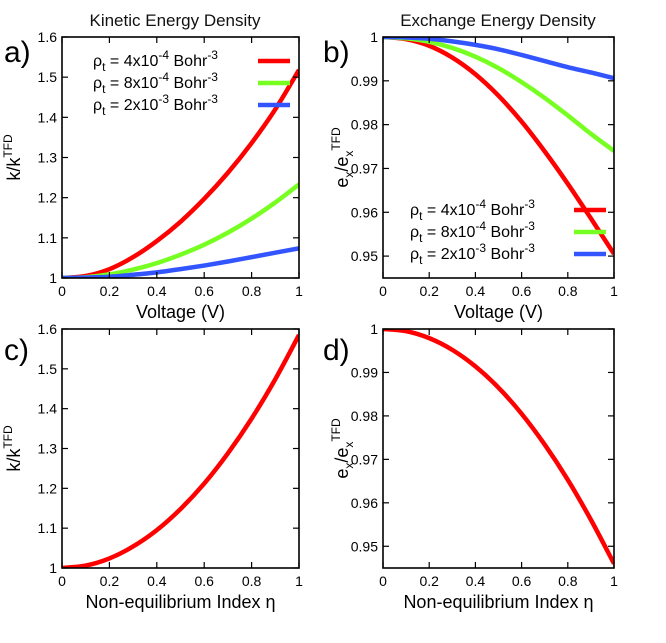  Describe the element at coordinates (342, 183) in the screenshot. I see `y-label-main: e` at that location.